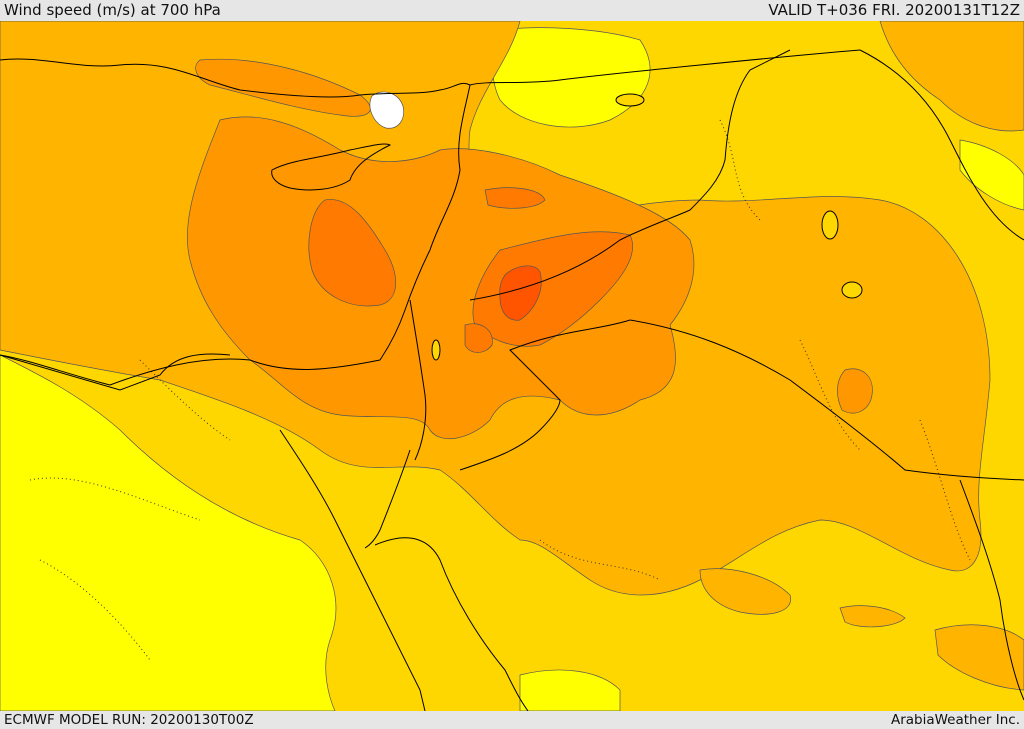  What do you see at coordinates (894, 10) in the screenshot?
I see `valid-time: VALID T+036 FRI. 20200131T12Z` at bounding box center [894, 10].